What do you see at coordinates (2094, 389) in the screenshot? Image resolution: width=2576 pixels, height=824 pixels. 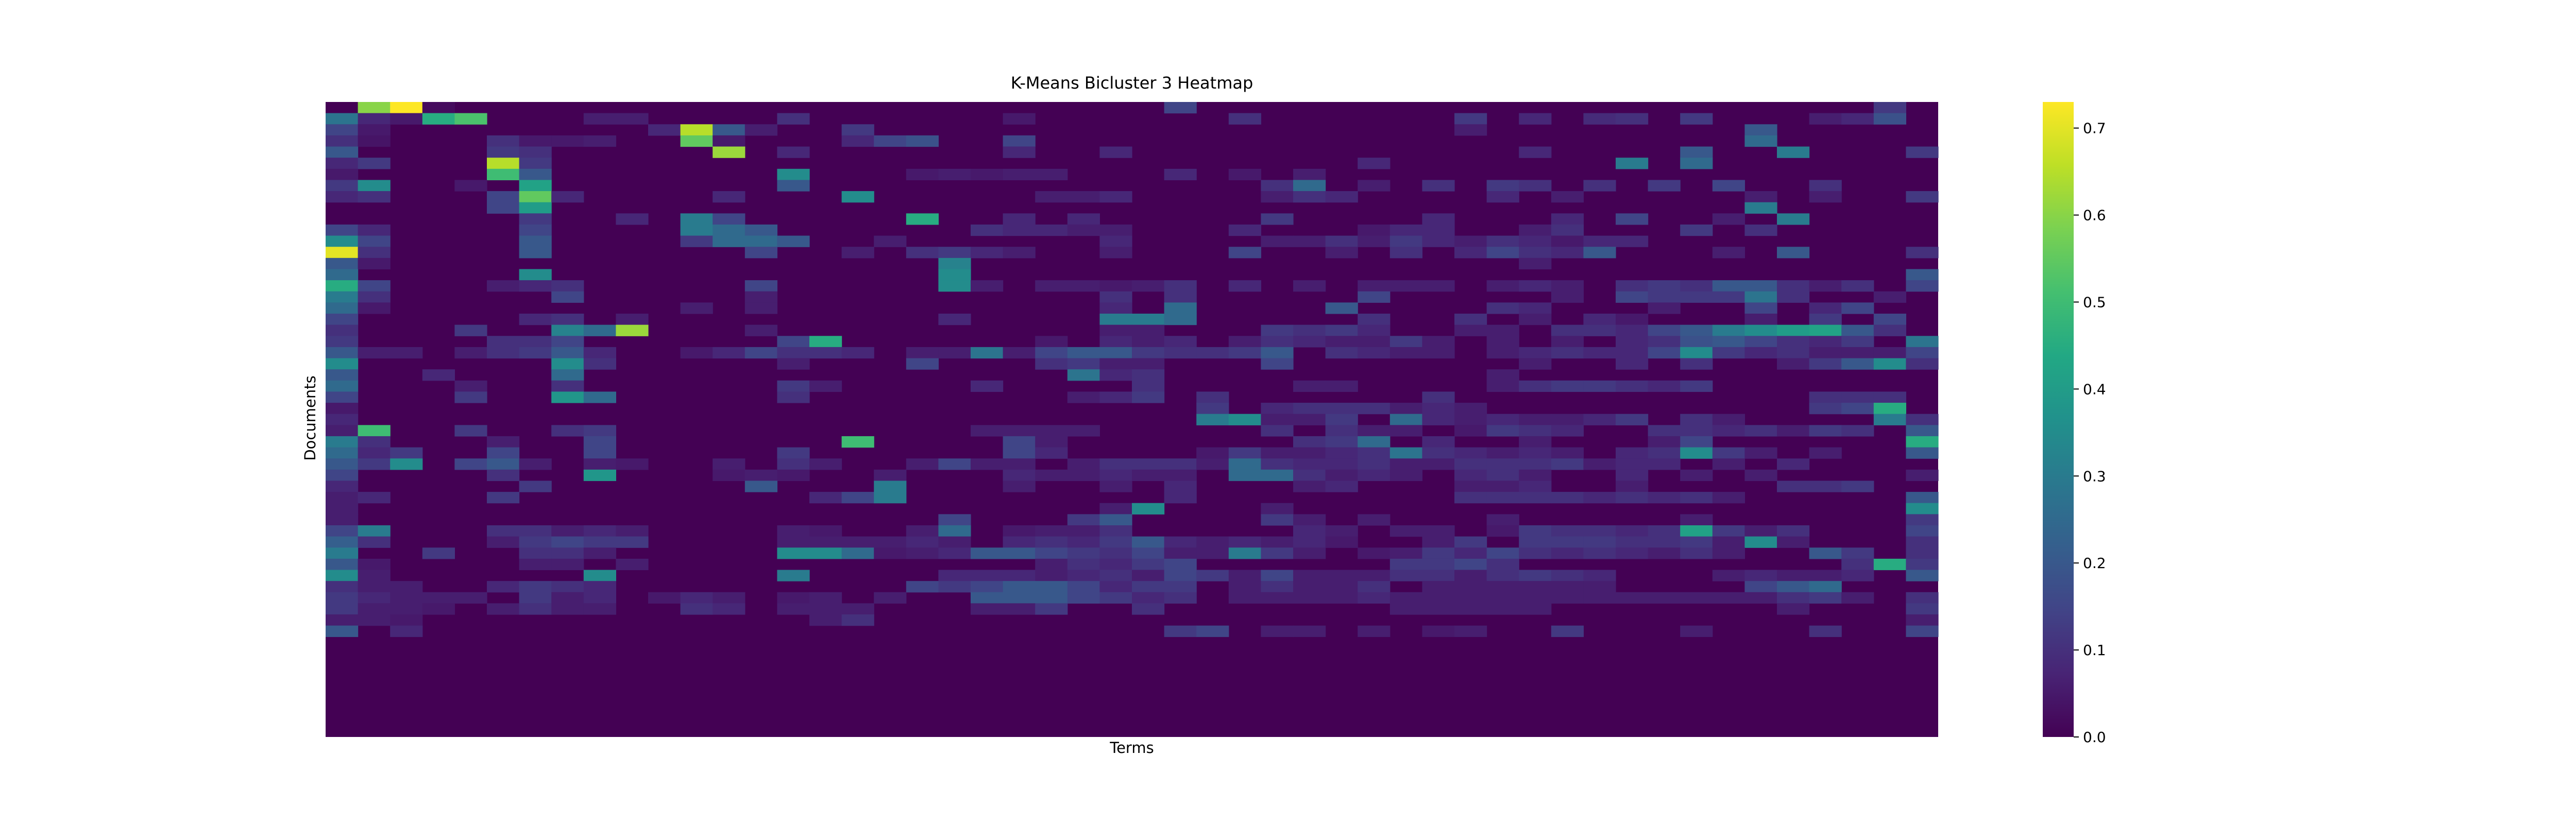 I see `colorbar-tick-label: 0.4` at bounding box center [2094, 389].